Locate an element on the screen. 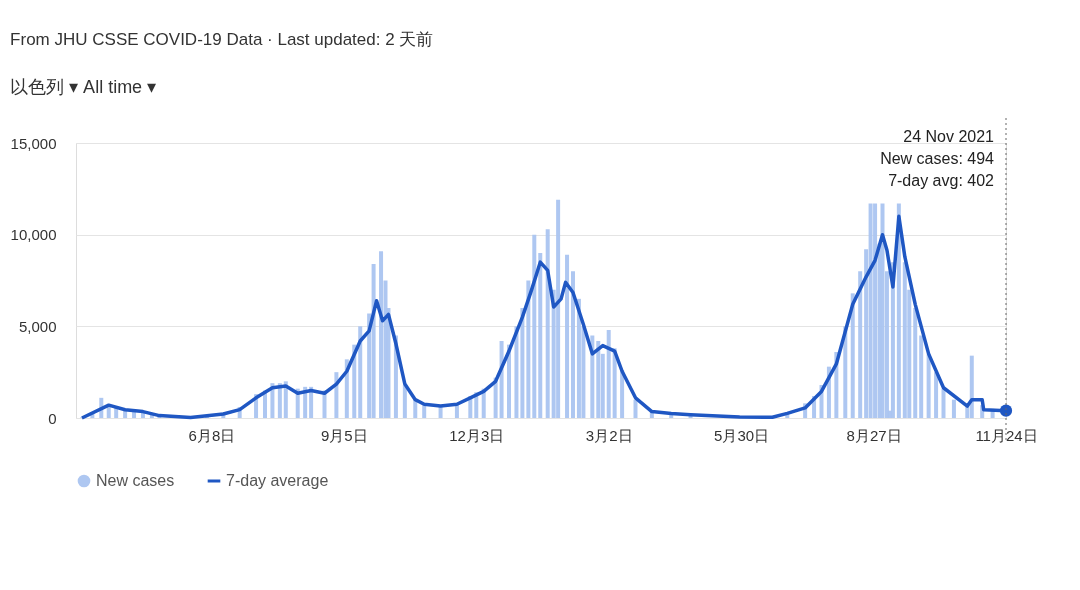 The width and height of the screenshot is (1080, 590). x-tick-label: 3月2日 is located at coordinates (609, 435).